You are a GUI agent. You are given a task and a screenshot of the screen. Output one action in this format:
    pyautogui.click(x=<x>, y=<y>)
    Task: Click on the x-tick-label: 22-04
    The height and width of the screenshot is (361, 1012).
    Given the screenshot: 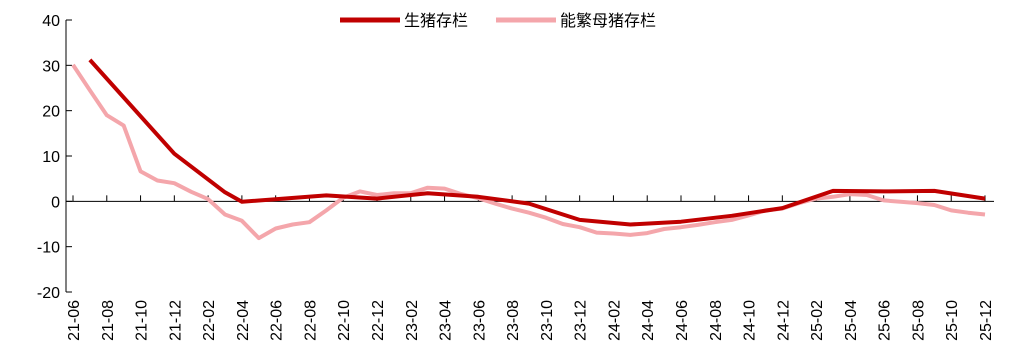 What is the action you would take?
    pyautogui.click(x=243, y=320)
    